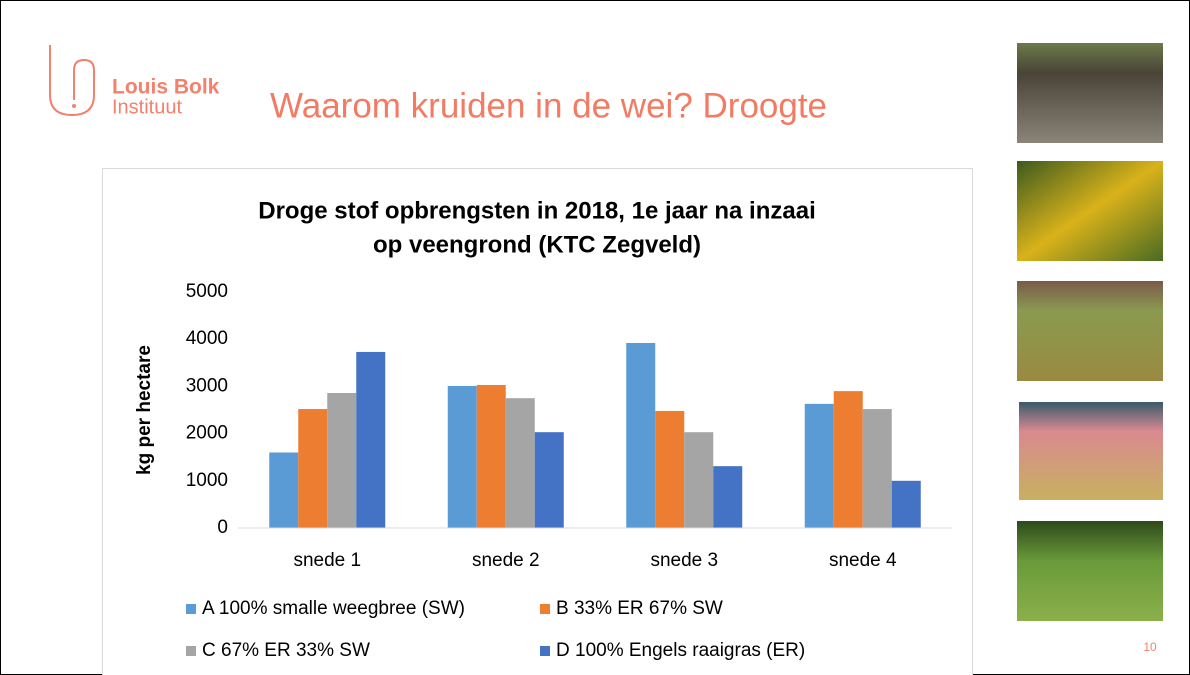  What do you see at coordinates (1091, 451) in the screenshot?
I see `photo-meadow` at bounding box center [1091, 451].